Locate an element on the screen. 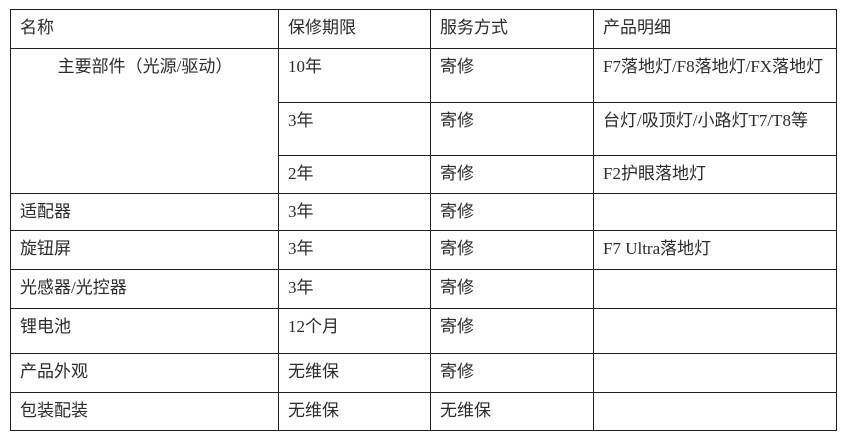 The height and width of the screenshot is (440, 846). cell-component-name: 锂电池 is located at coordinates (144, 331).